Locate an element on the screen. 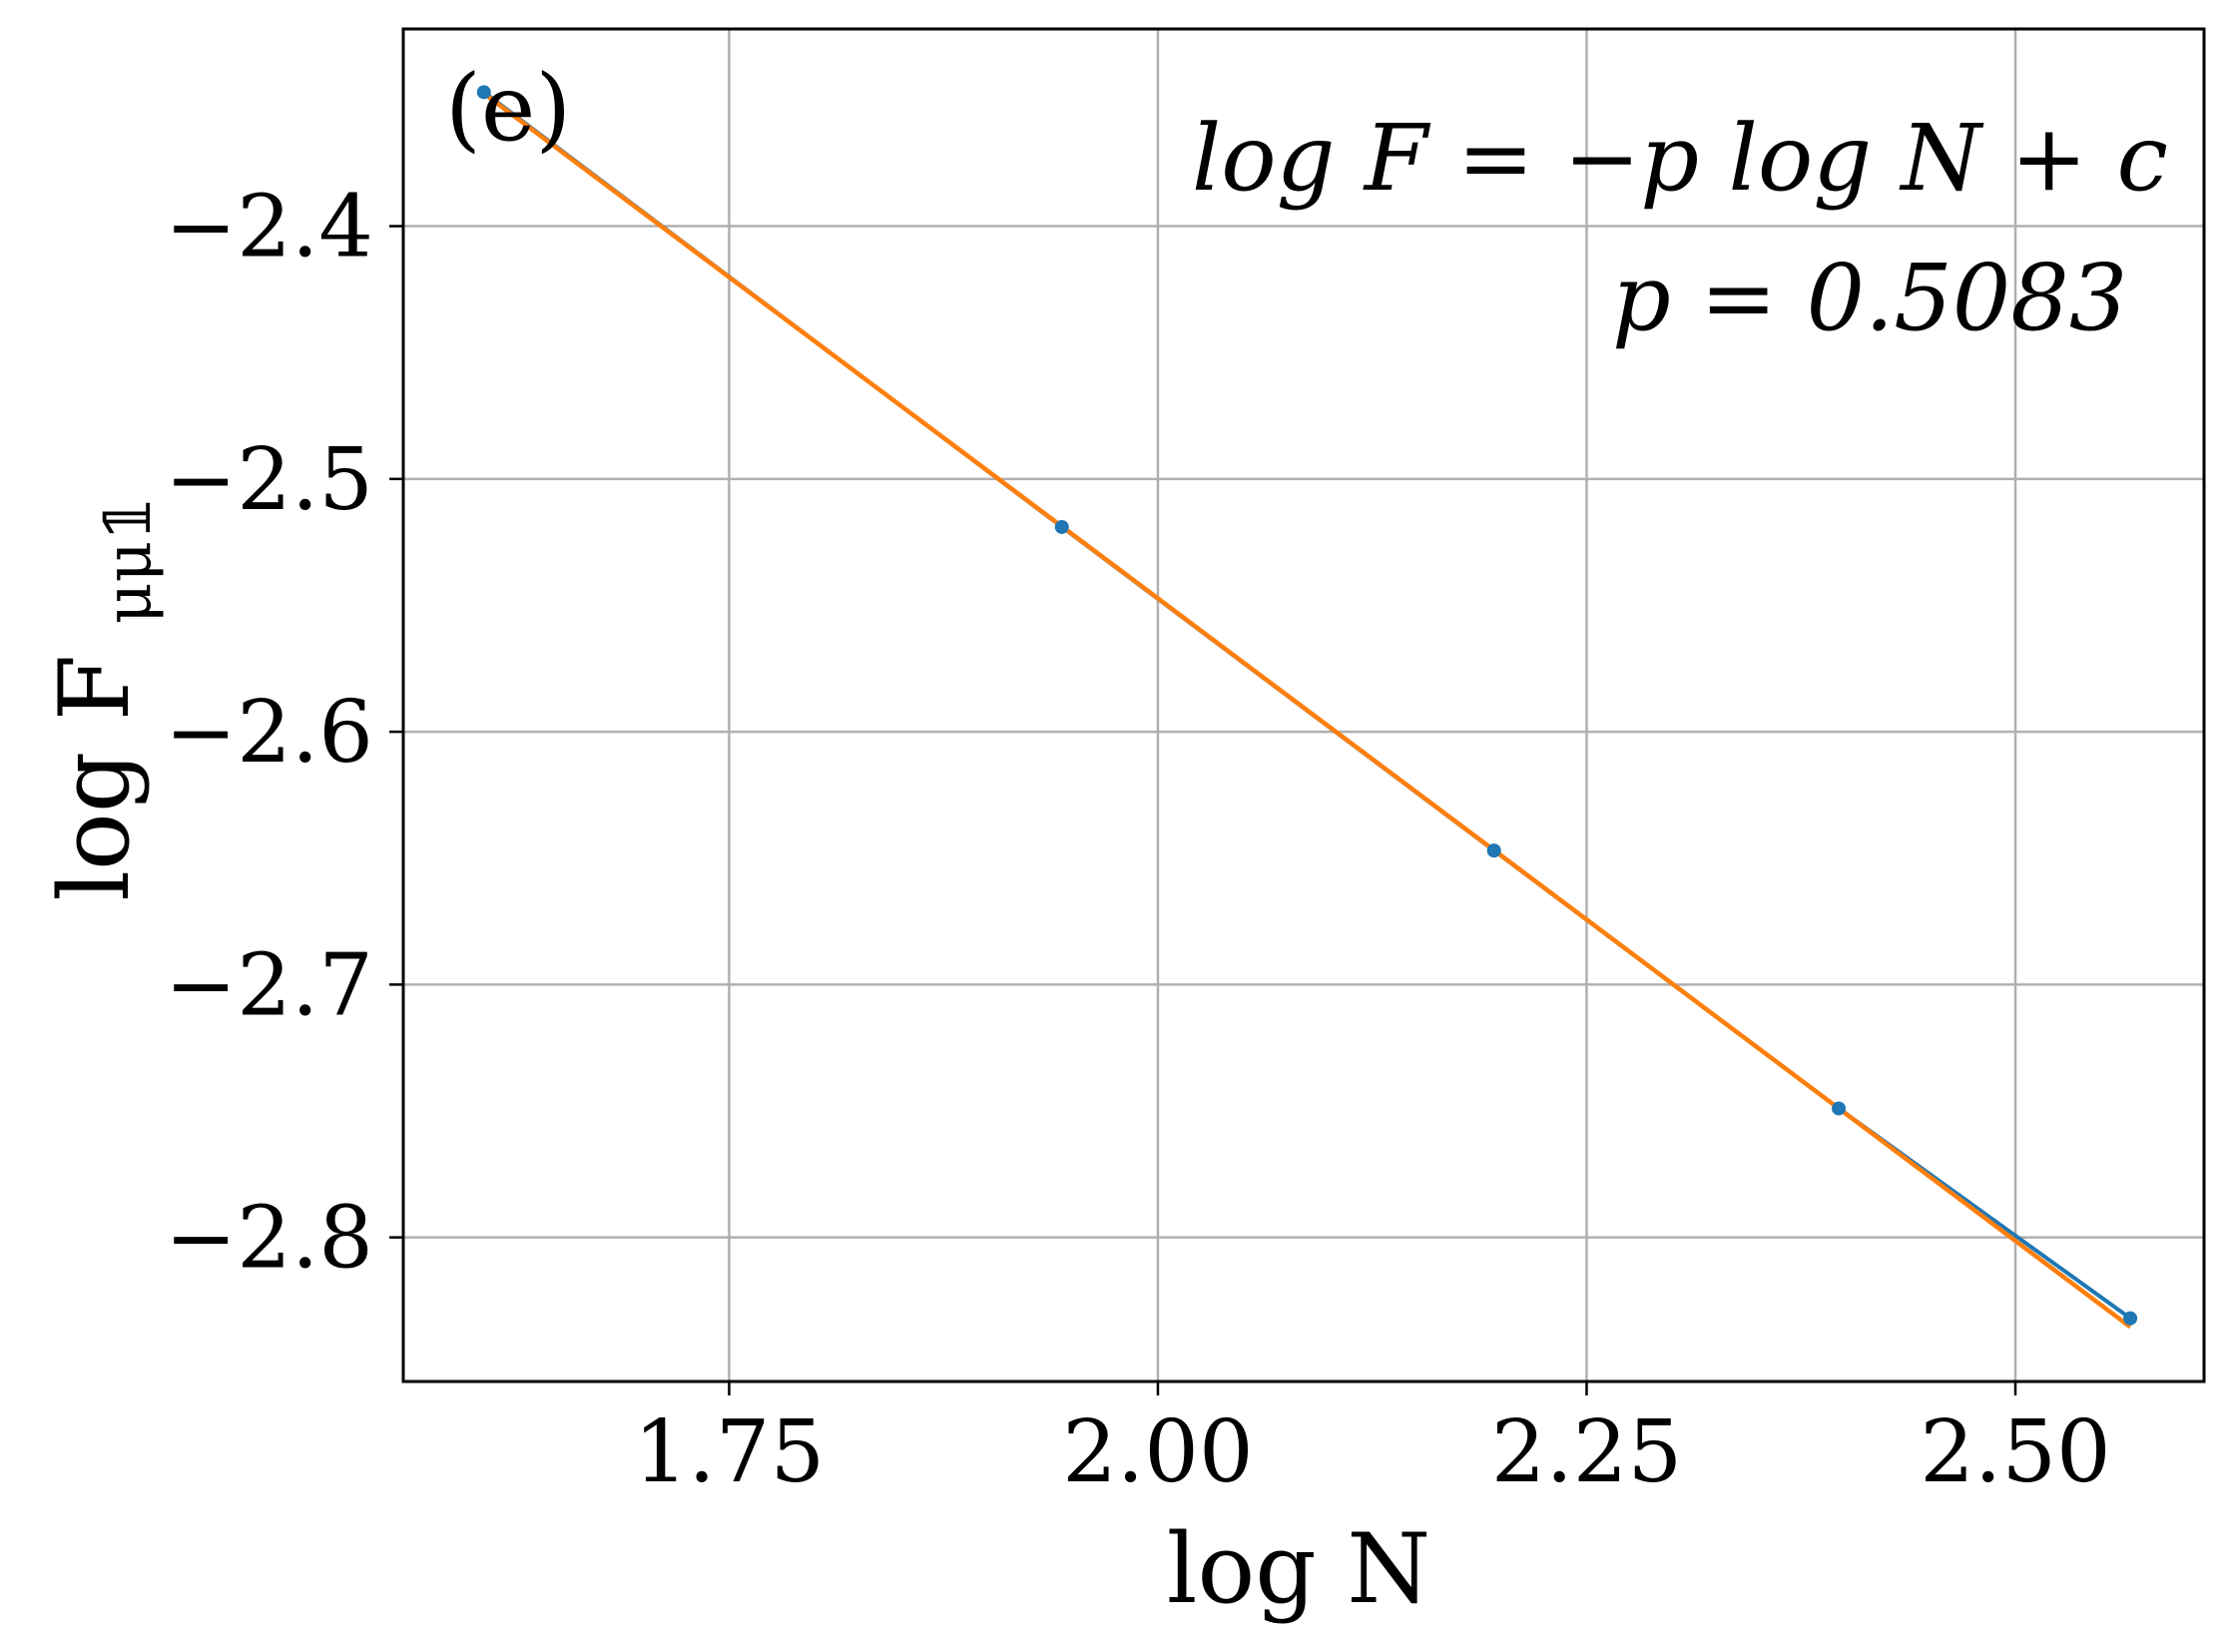 The height and width of the screenshot is (1652, 2228). x-tick-label: 1.75 is located at coordinates (729, 1452).